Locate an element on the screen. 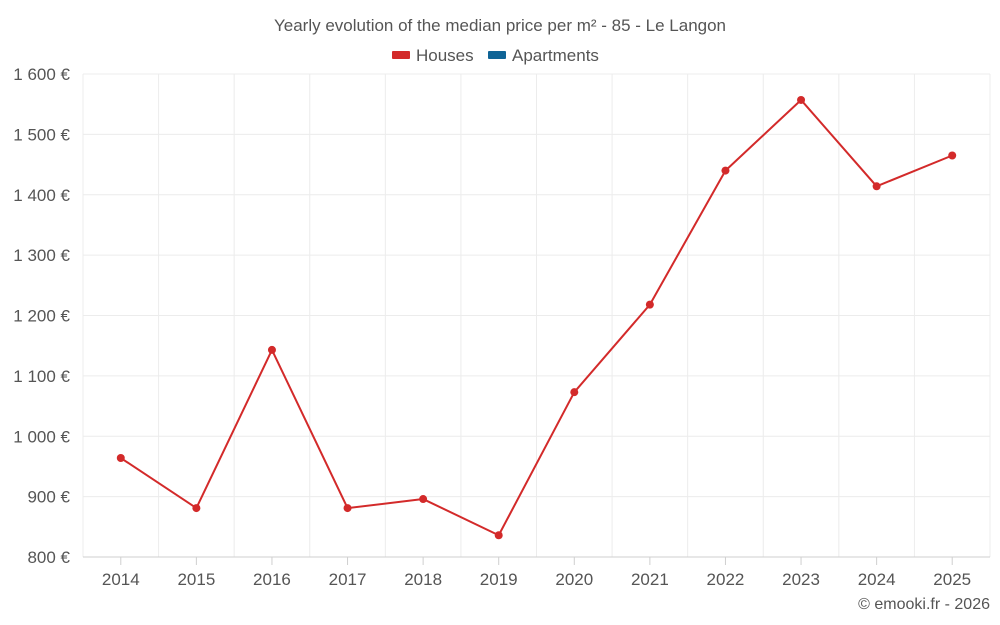  data-point-houses-2019 is located at coordinates (498, 535).